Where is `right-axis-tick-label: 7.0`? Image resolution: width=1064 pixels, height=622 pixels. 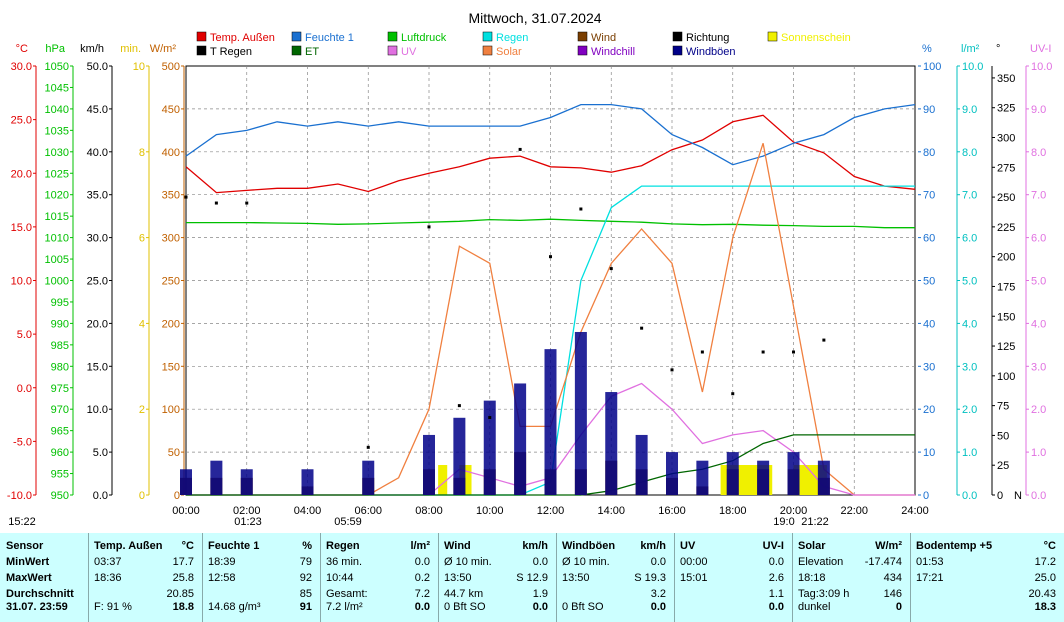
right-axis-tick-label: 7.0 is located at coordinates (969, 196).